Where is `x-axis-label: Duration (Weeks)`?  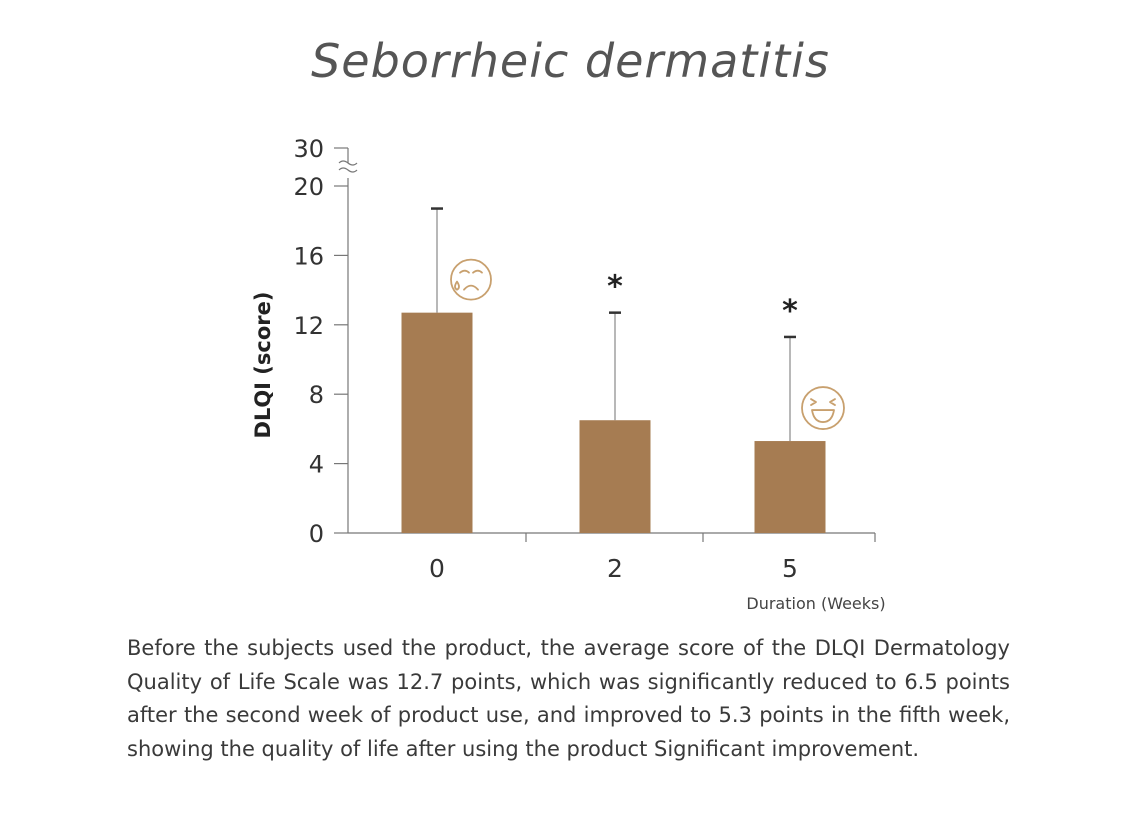
x-axis-label: Duration (Weeks) is located at coordinates (815, 603).